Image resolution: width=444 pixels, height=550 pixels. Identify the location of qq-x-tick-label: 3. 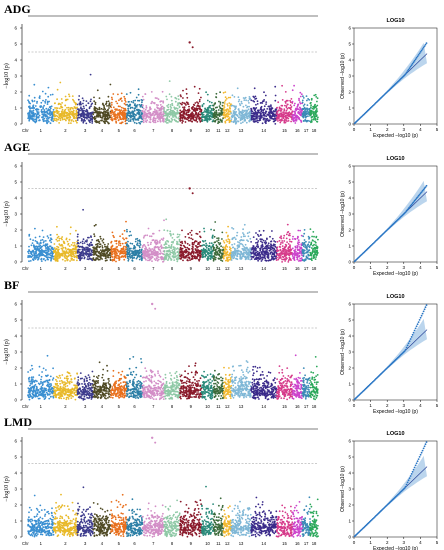
(404, 129).